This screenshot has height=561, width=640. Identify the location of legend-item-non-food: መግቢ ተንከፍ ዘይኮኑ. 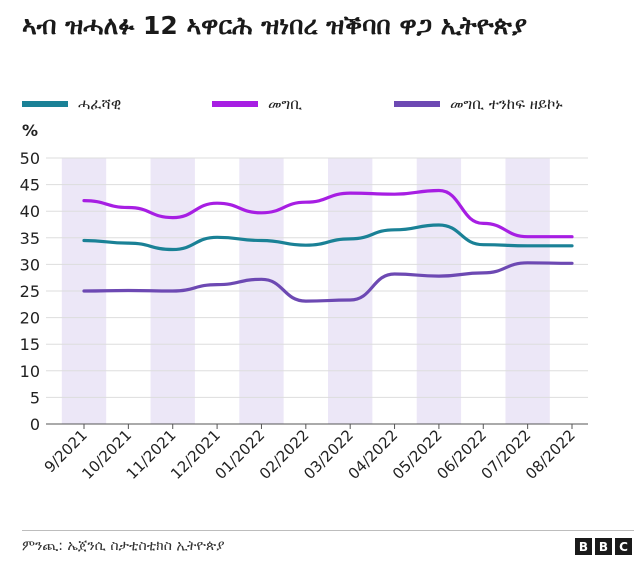
(478, 104).